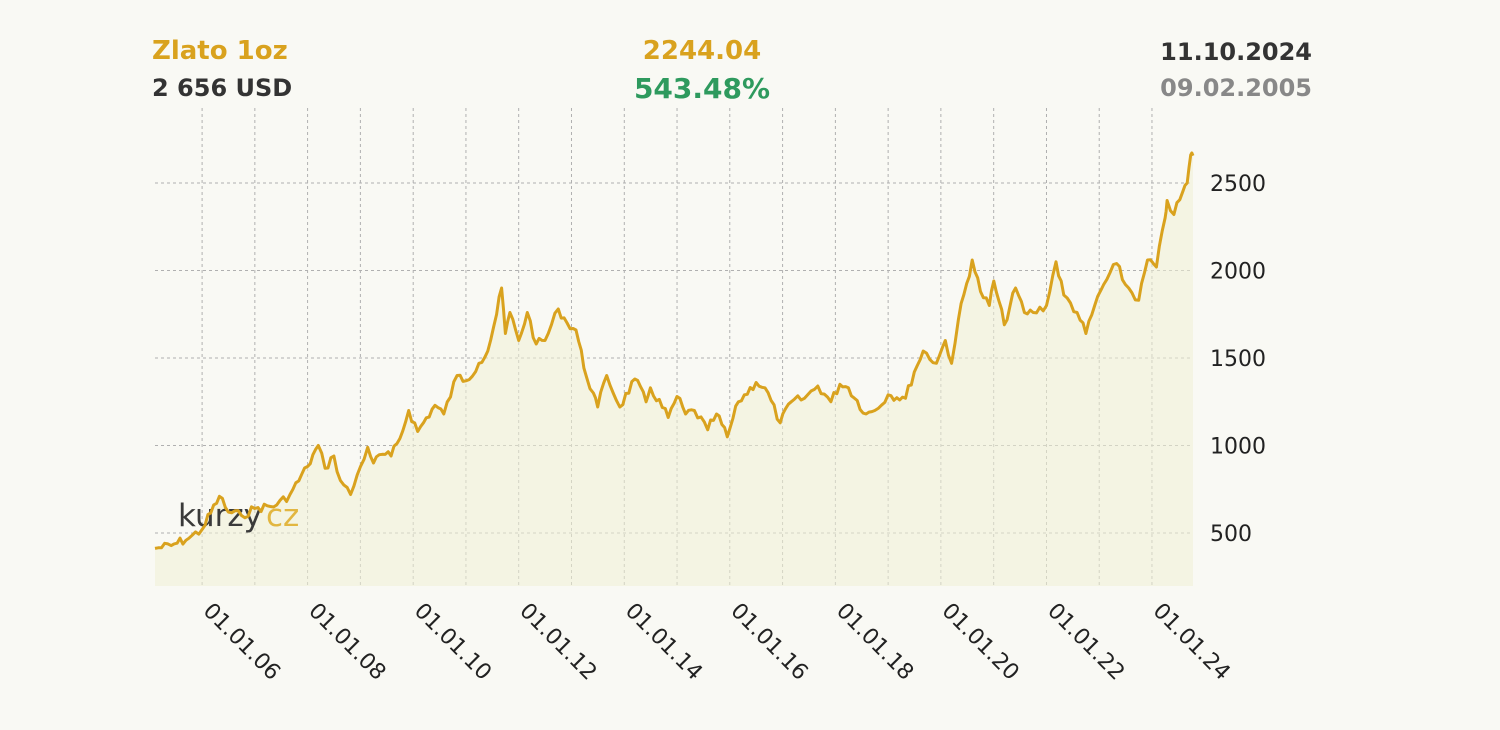  Describe the element at coordinates (874, 642) in the screenshot. I see `x-tick-label: 01.01.18` at that location.